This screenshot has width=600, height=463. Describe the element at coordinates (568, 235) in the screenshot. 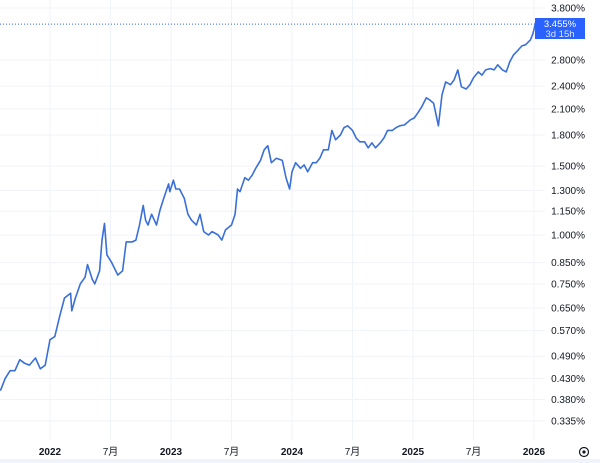

I see `y-tick-label: 1.000%` at that location.